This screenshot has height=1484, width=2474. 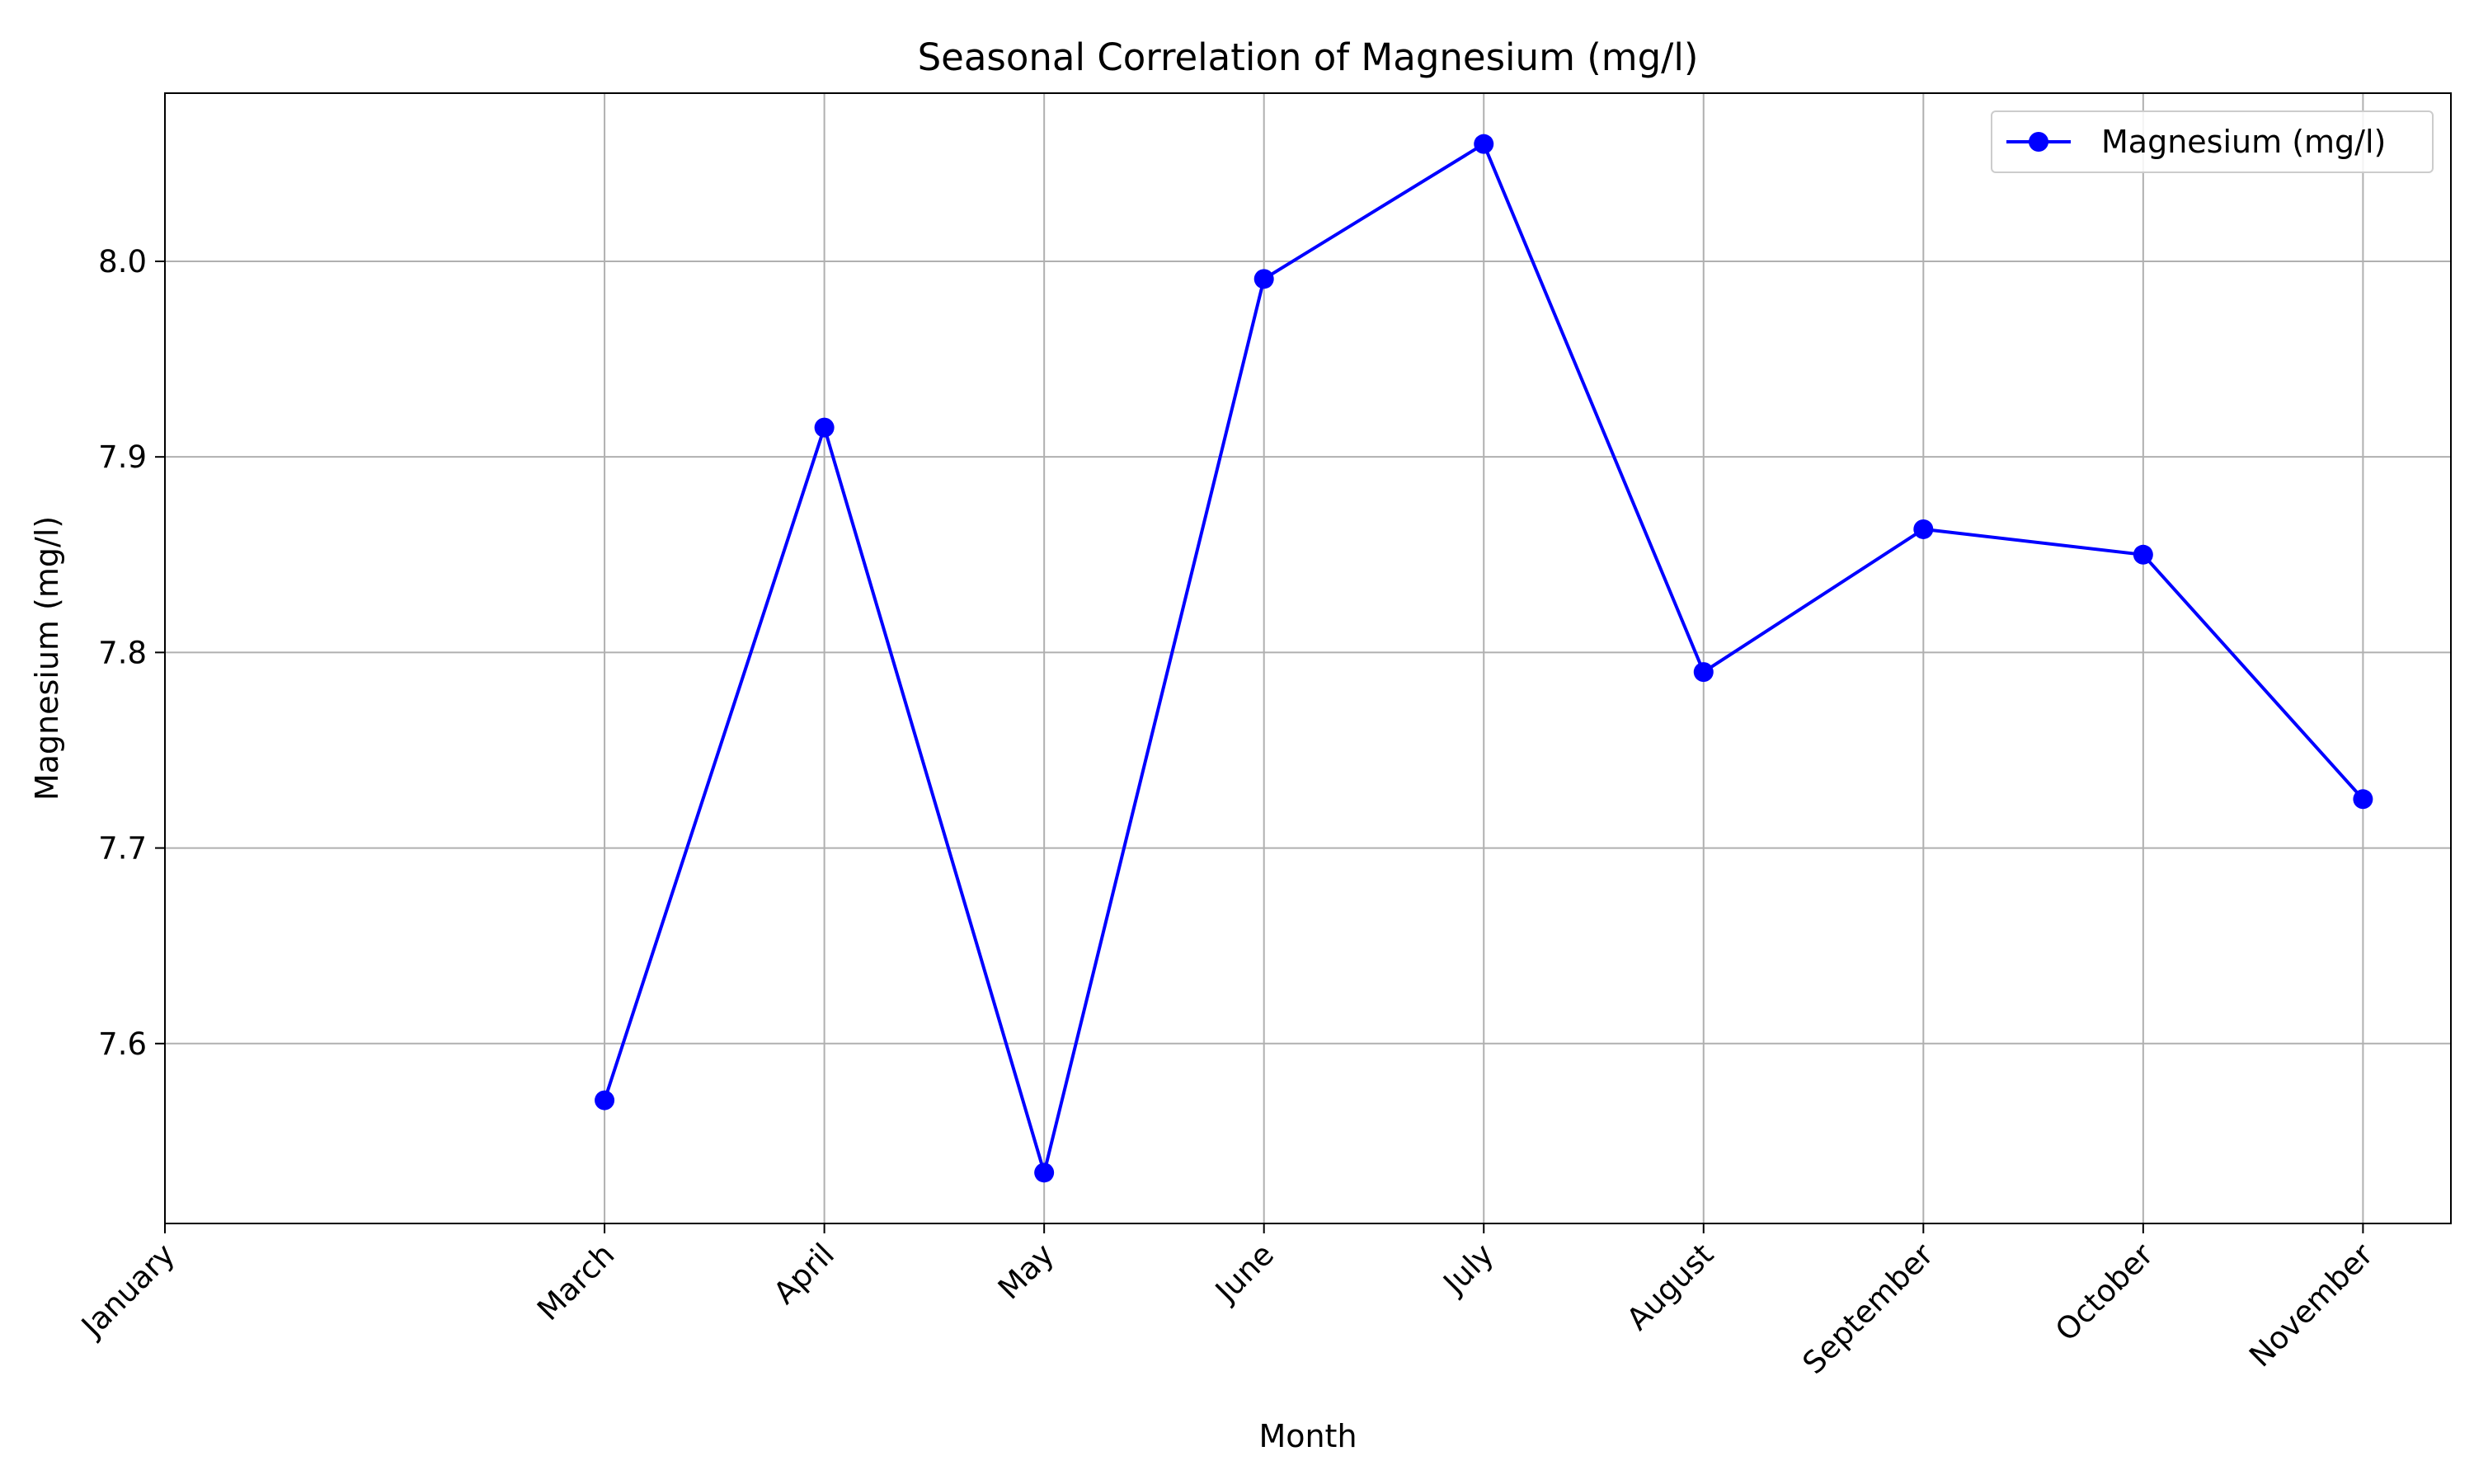 I want to click on y-tick-label: 7.8, so click(x=122, y=652).